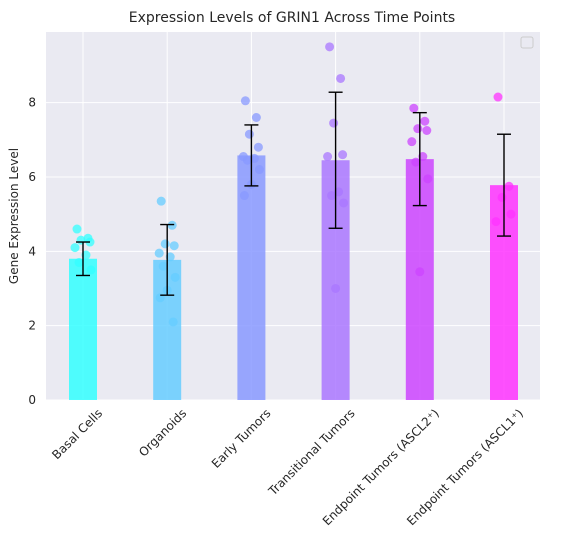 This screenshot has width=578, height=548. What do you see at coordinates (14, 216) in the screenshot?
I see `y-axis-label: Gene Expression Level` at bounding box center [14, 216].